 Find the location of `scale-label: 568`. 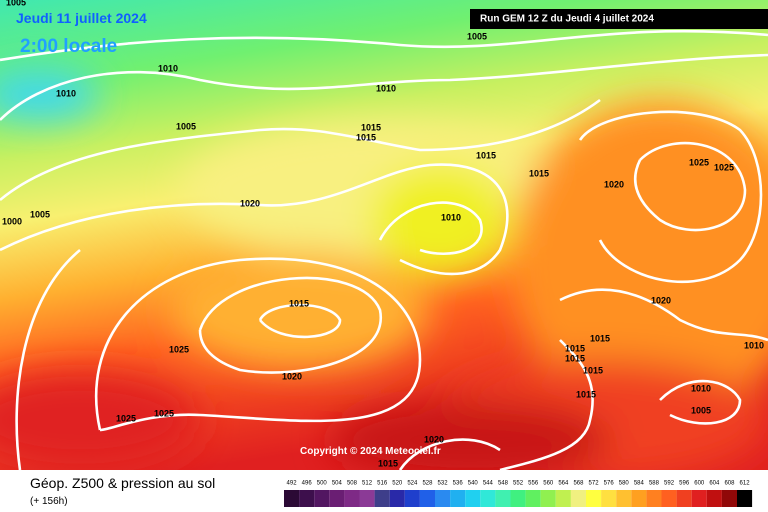

scale-label: 568 is located at coordinates (578, 484).